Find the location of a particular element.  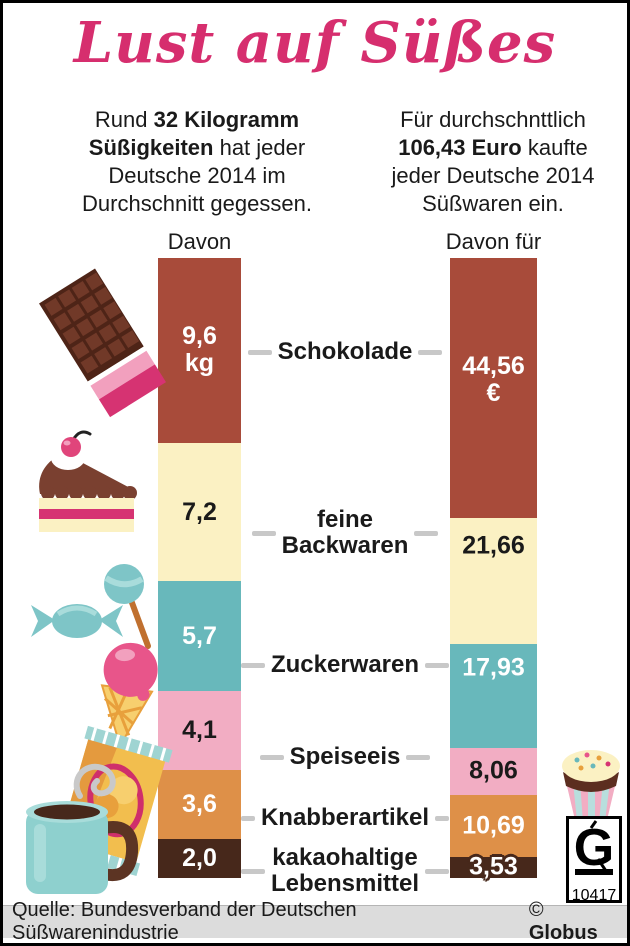

category-row-zuckerwaren: Zuckerwaren is located at coordinates (345, 665).